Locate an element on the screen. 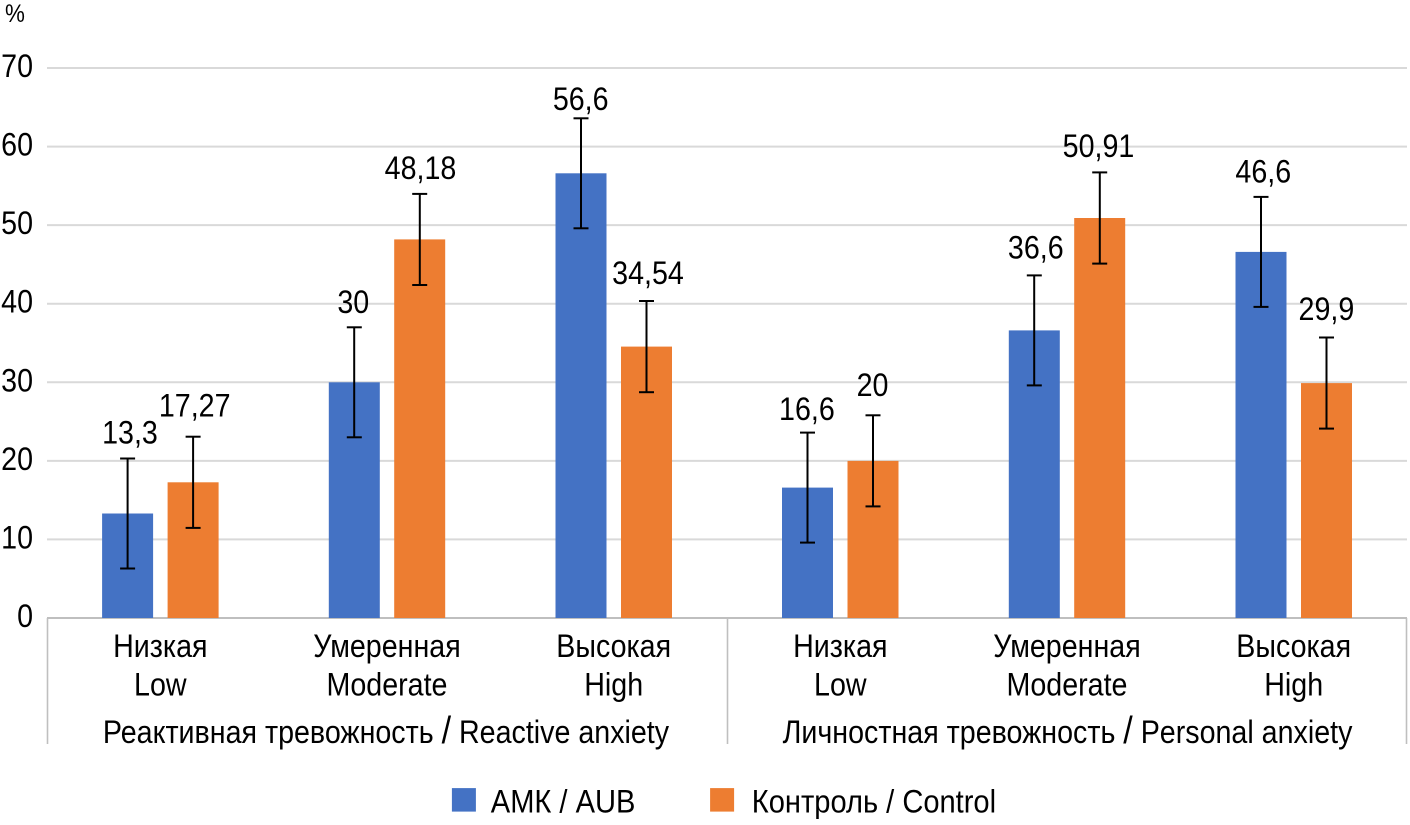  svg-text: 40 is located at coordinates (17, 302).